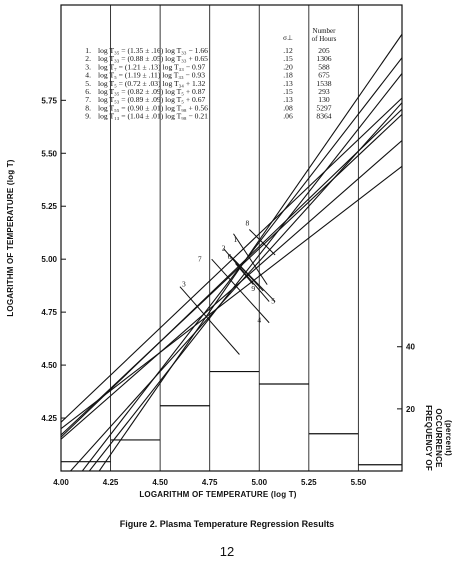 This screenshot has width=454, height=570. Describe the element at coordinates (323, 116) in the screenshot. I see `equation-hours: 8364` at that location.